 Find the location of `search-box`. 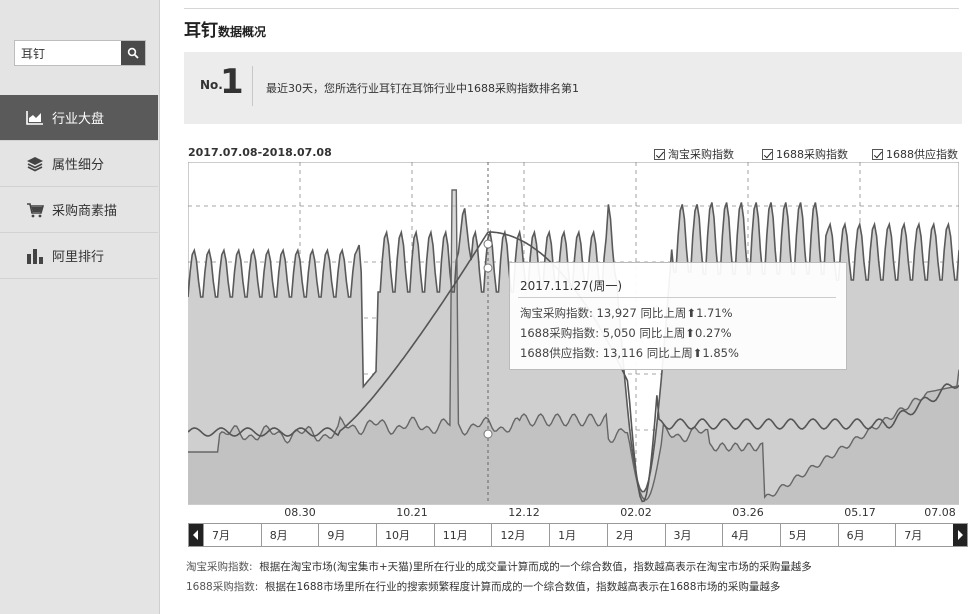

search-box is located at coordinates (80, 53).